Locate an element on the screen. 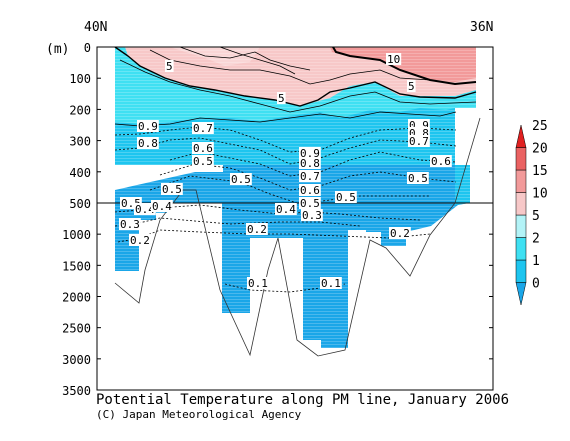 Image resolution: width=570 pixels, height=441 pixels. x-right-label: 36N is located at coordinates (481, 27).